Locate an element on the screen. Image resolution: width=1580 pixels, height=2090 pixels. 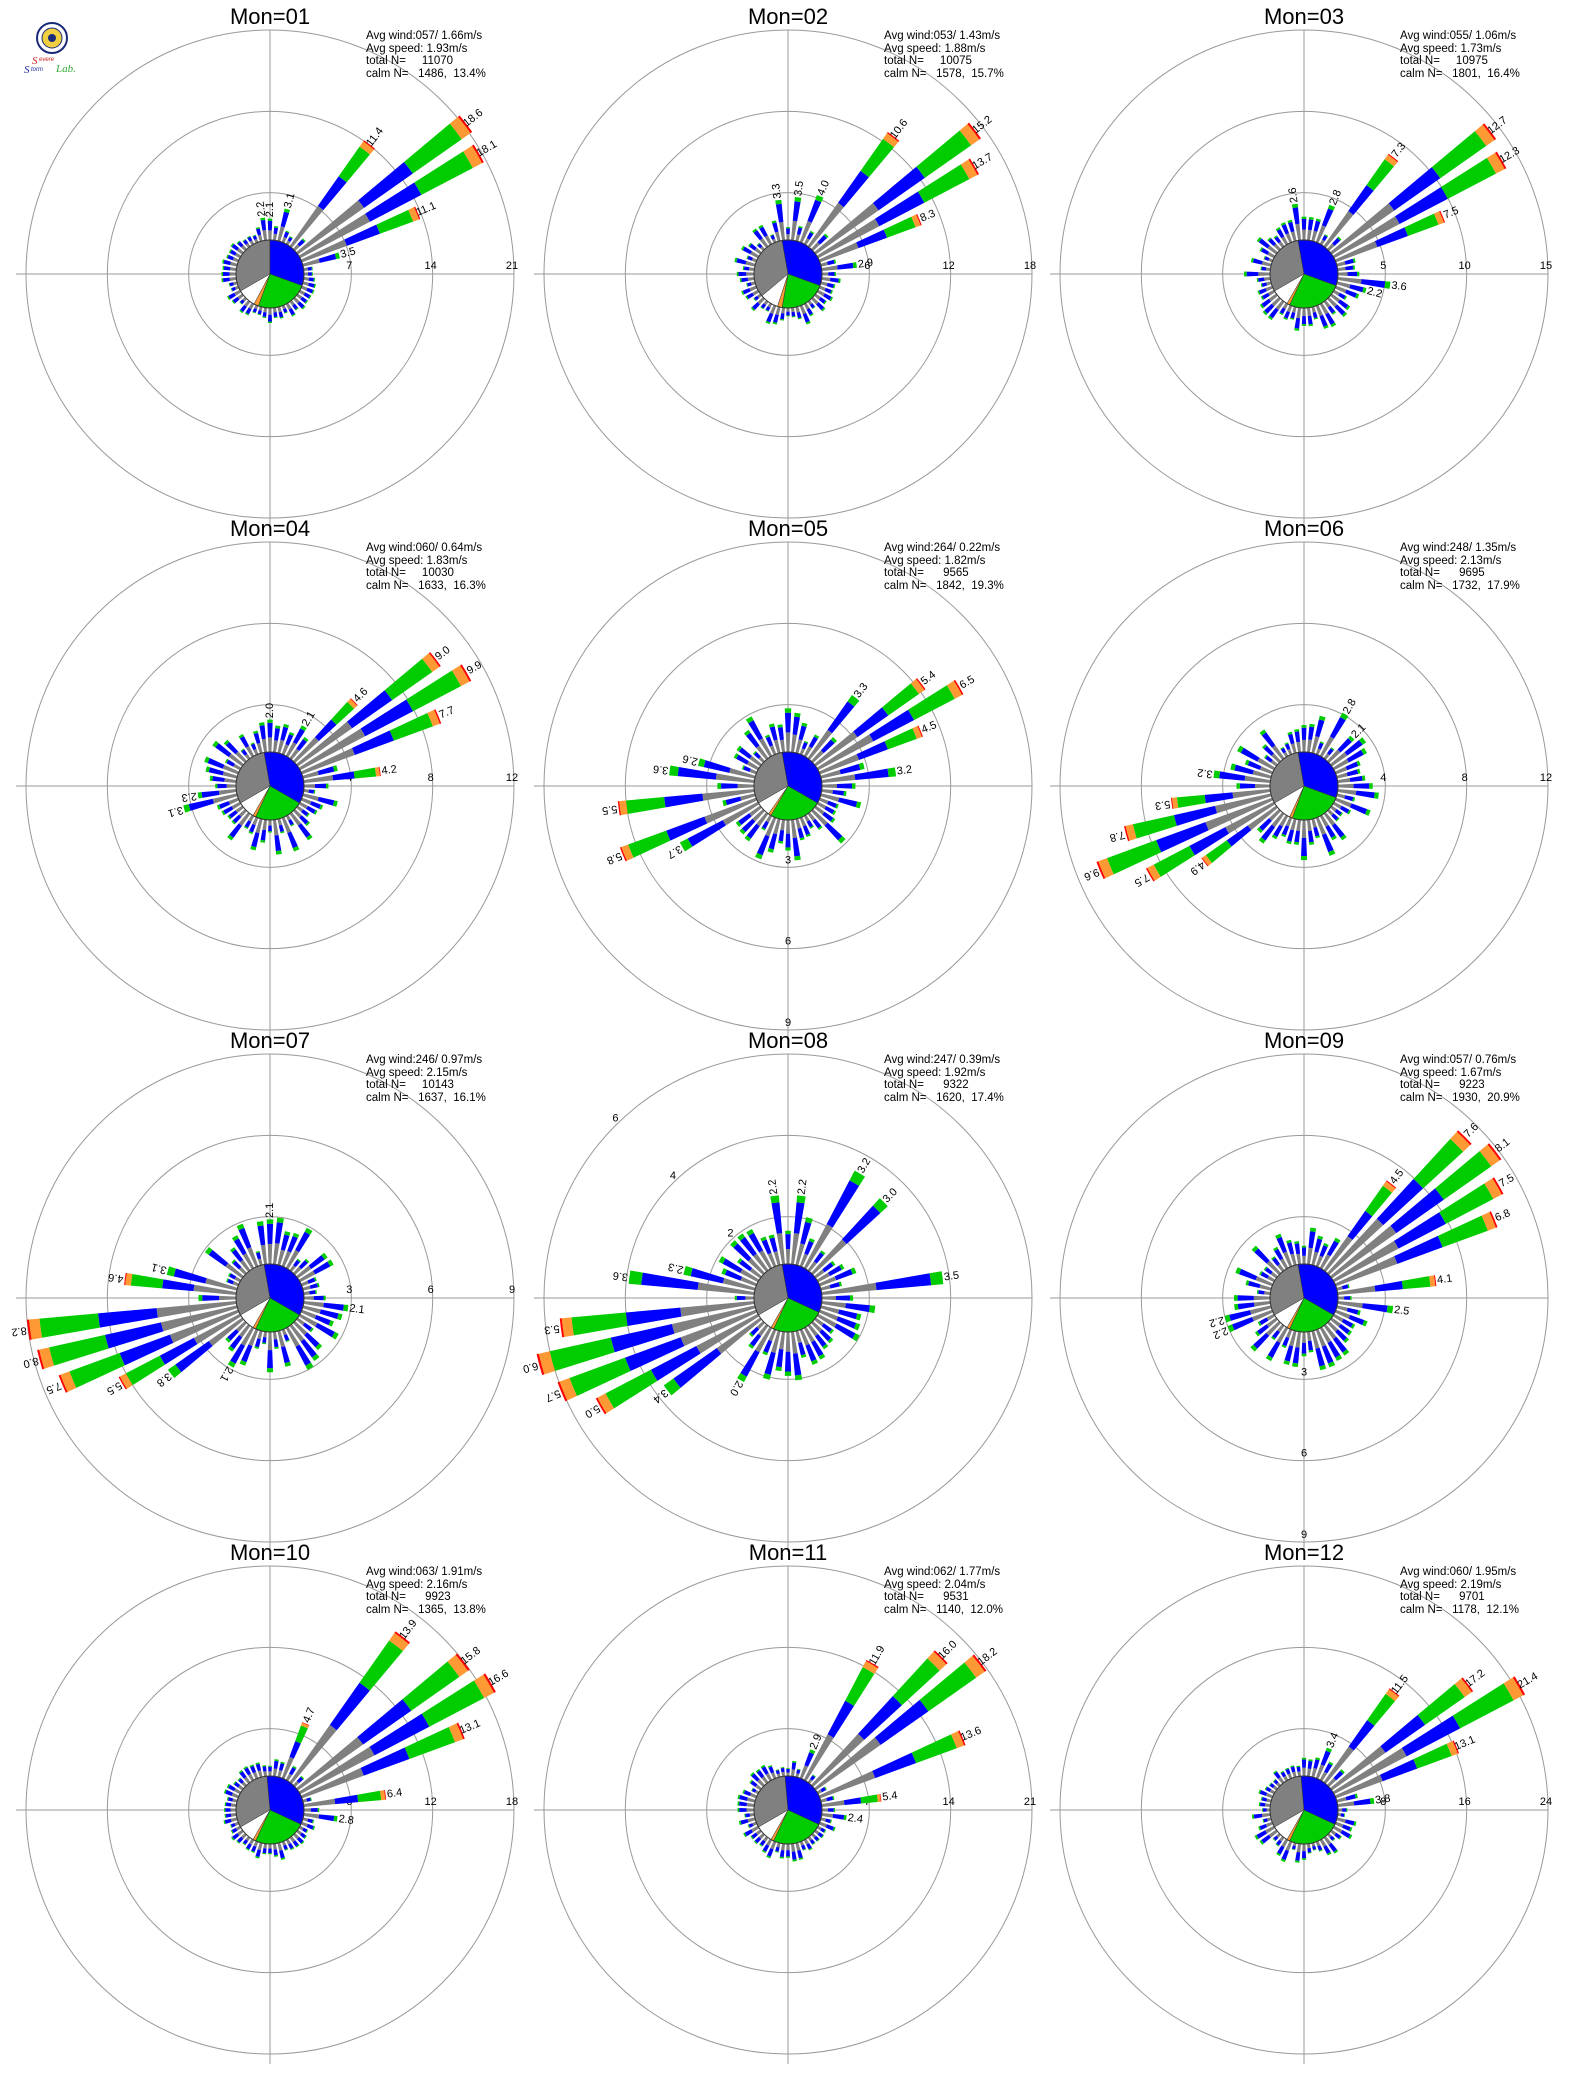
ring-label: 21 is located at coordinates (512, 266).